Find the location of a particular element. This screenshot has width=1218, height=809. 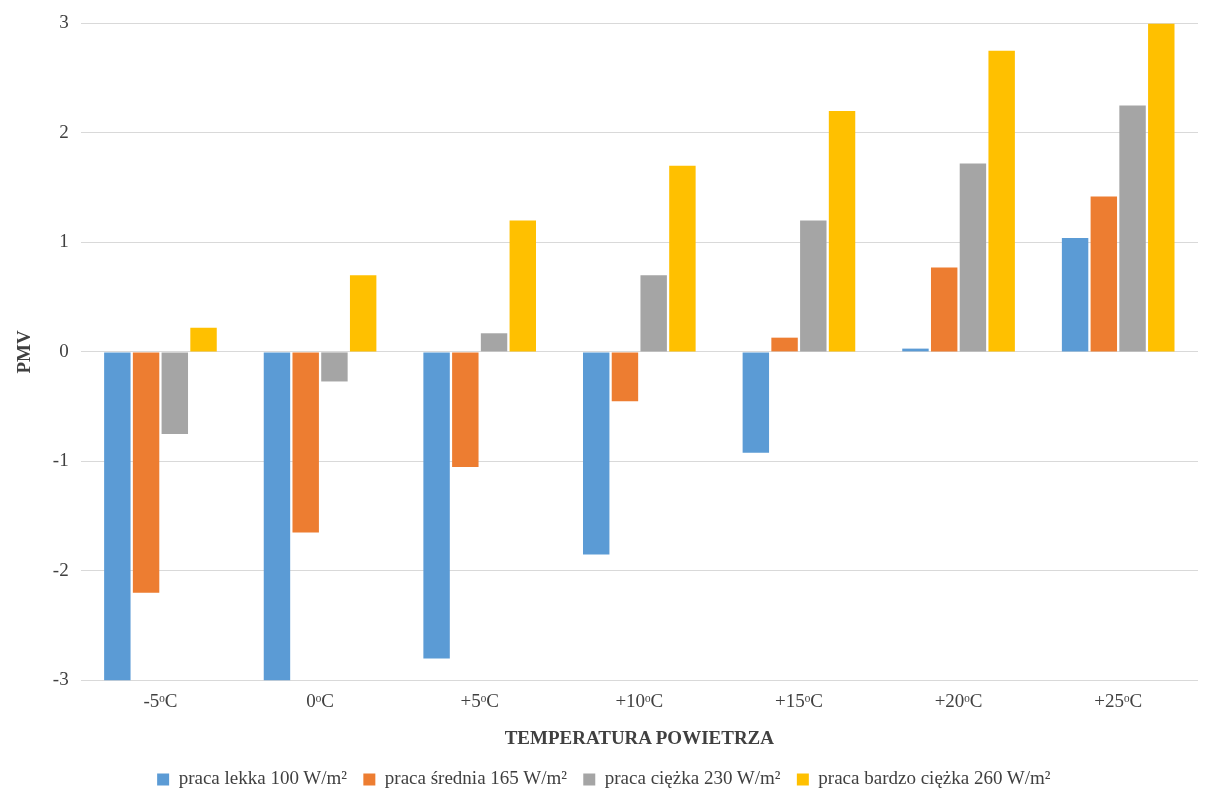

x-tick-label: +15ᵒC is located at coordinates (799, 700).